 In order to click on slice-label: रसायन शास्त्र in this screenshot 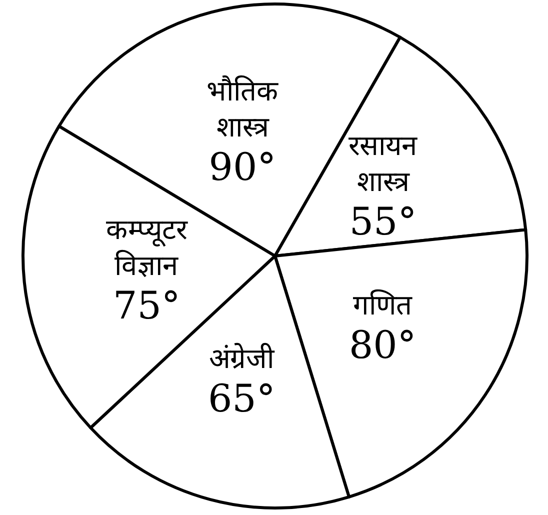, I will do `click(383, 163)`.